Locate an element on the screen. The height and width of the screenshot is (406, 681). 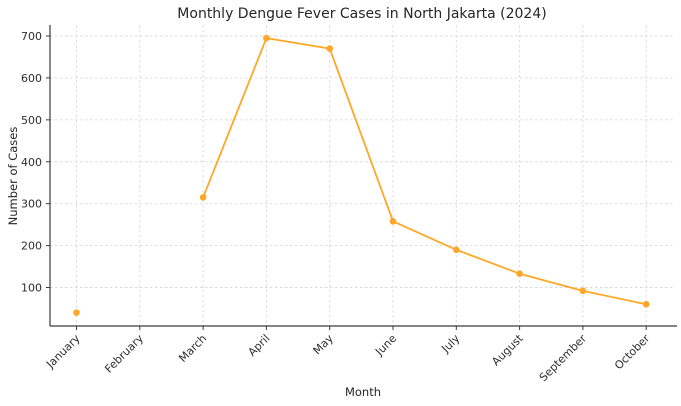
y-tick-label: 200 is located at coordinates (31, 246).